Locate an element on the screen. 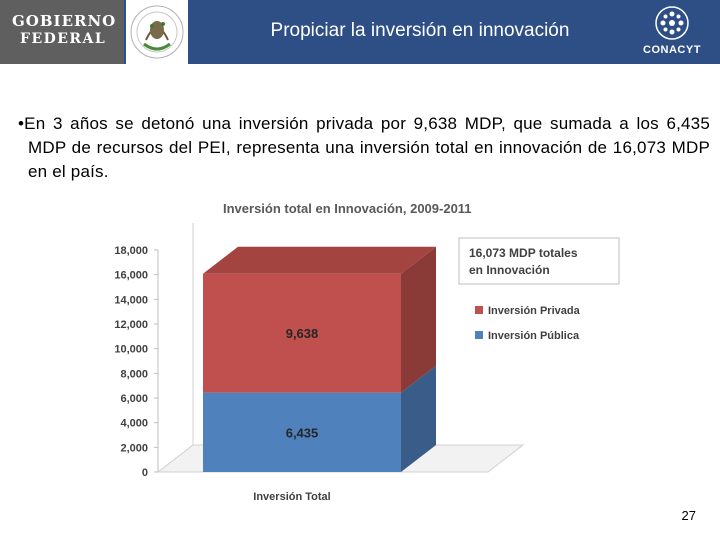 The image size is (720, 540). y-tick-label: 6,000 is located at coordinates (134, 399).